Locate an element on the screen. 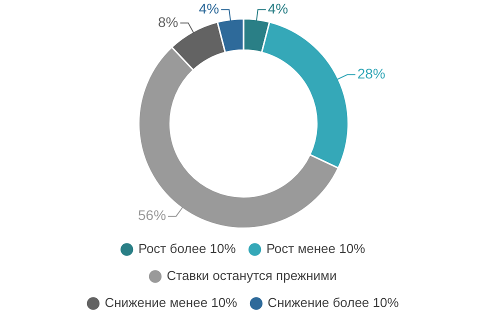 This screenshot has height=328, width=487. legend-label: Рост более 10% is located at coordinates (187, 248).